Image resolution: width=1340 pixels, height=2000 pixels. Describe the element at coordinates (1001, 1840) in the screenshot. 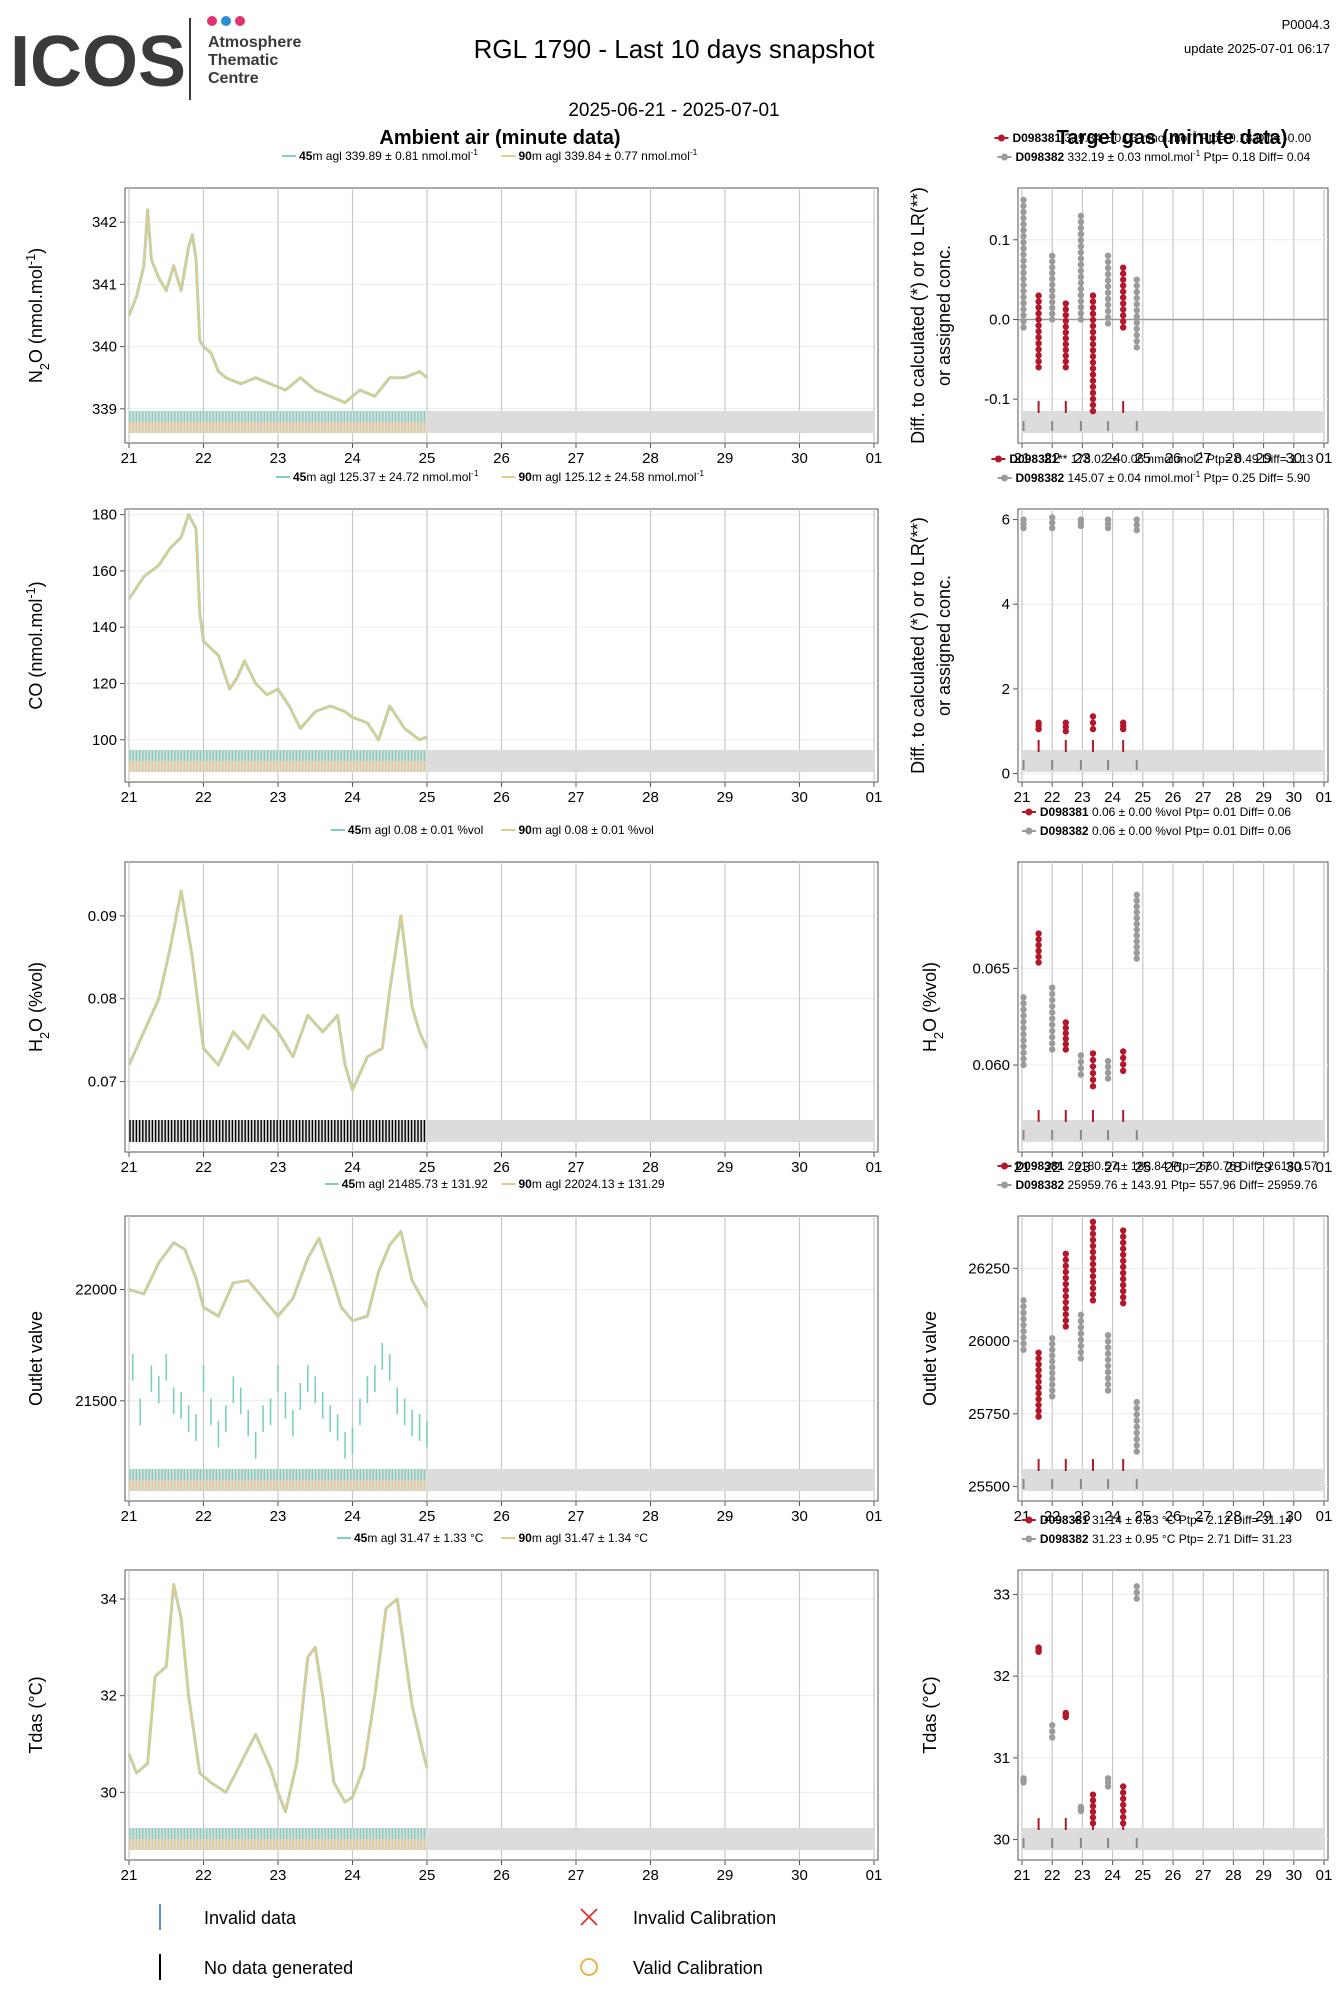

I see `y-tick-label: 30` at that location.